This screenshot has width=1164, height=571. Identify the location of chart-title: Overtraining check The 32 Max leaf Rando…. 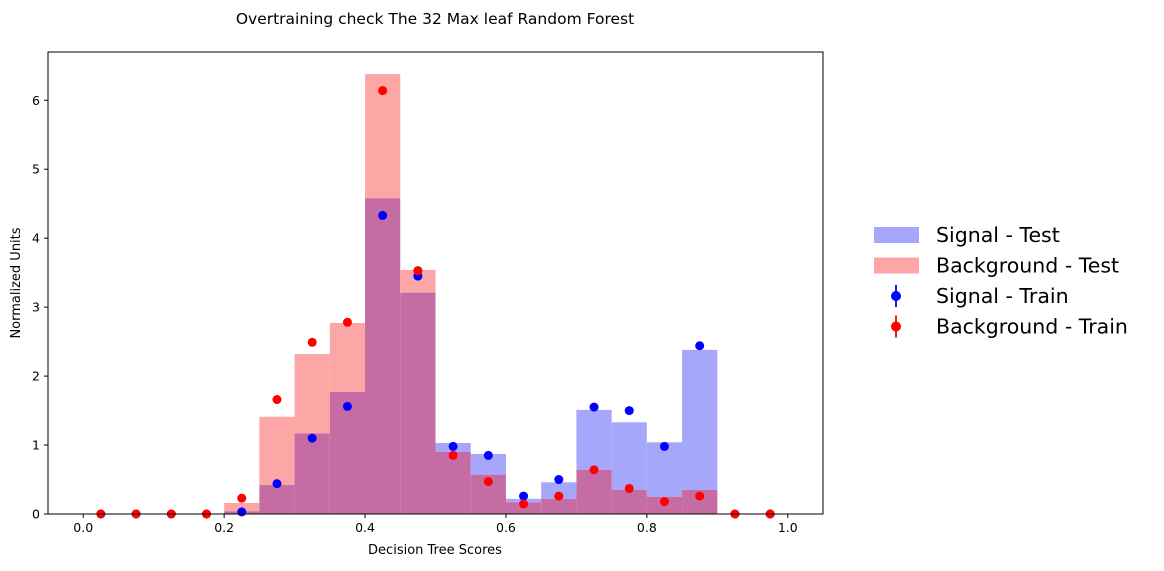
(435, 19).